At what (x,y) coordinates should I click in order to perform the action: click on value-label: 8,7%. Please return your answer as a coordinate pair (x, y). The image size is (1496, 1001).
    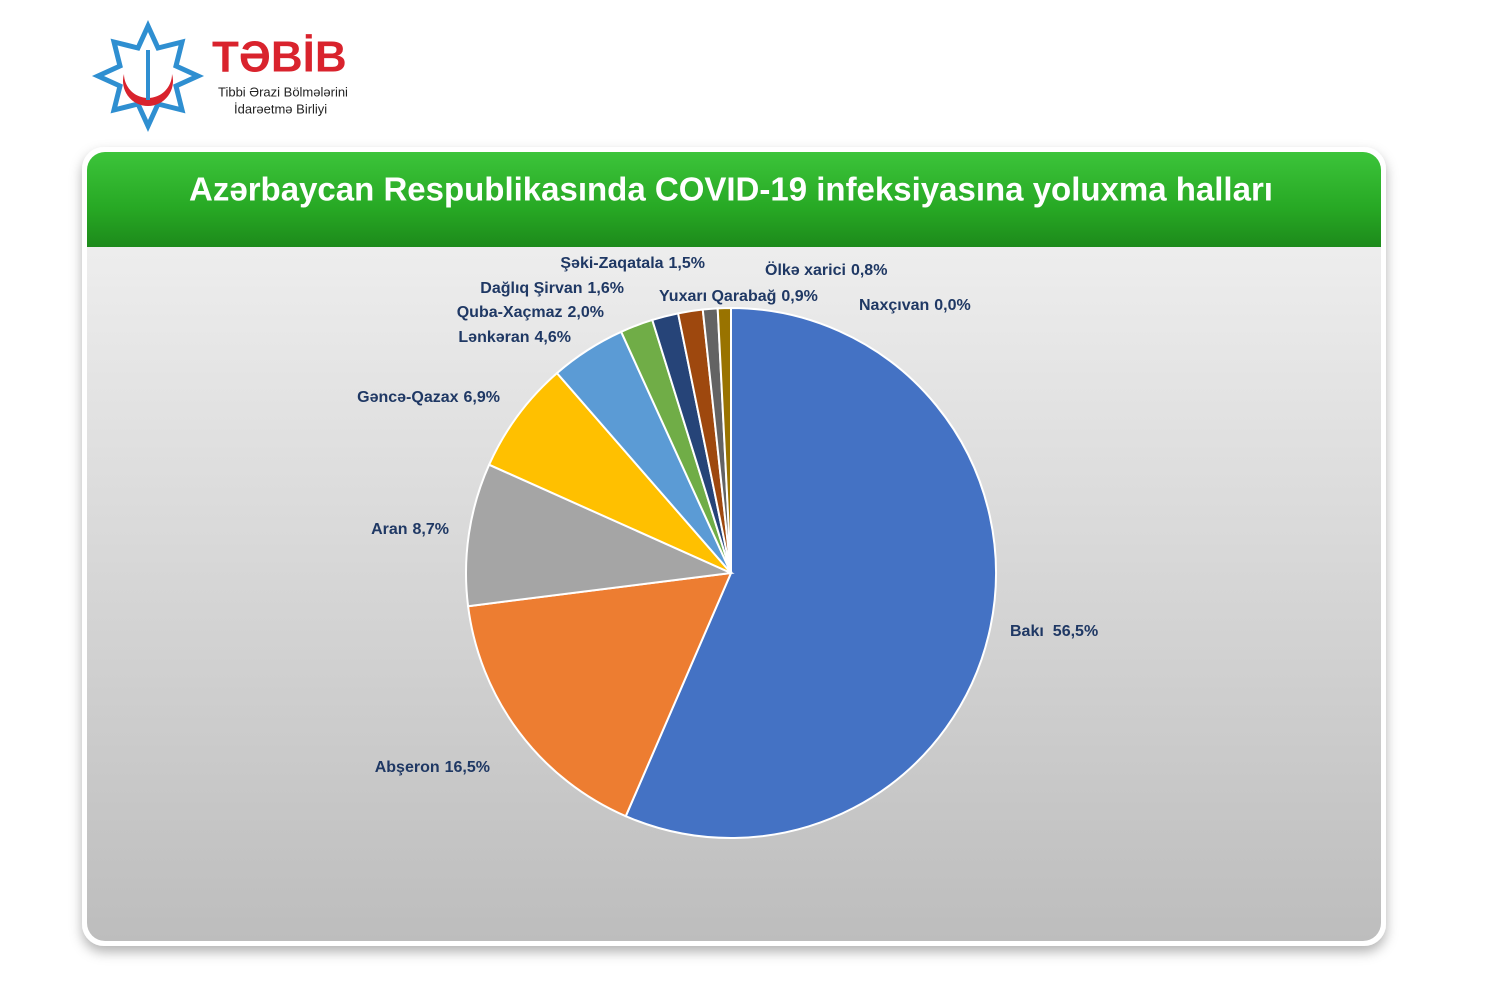
    Looking at the image, I should click on (431, 529).